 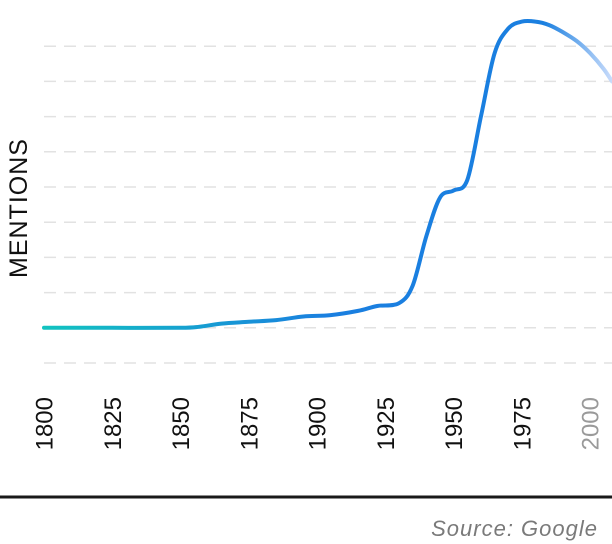 What do you see at coordinates (386, 423) in the screenshot?
I see `x-tick-label: 1925` at bounding box center [386, 423].